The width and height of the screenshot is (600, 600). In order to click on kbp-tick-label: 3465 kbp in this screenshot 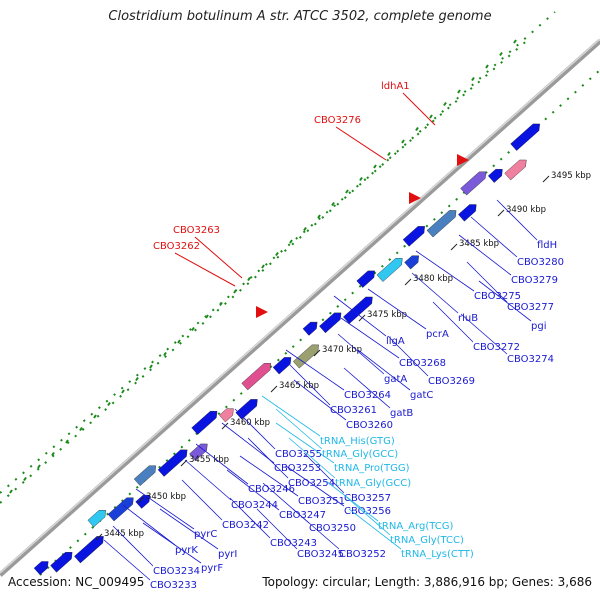, I will do `click(299, 386)`.